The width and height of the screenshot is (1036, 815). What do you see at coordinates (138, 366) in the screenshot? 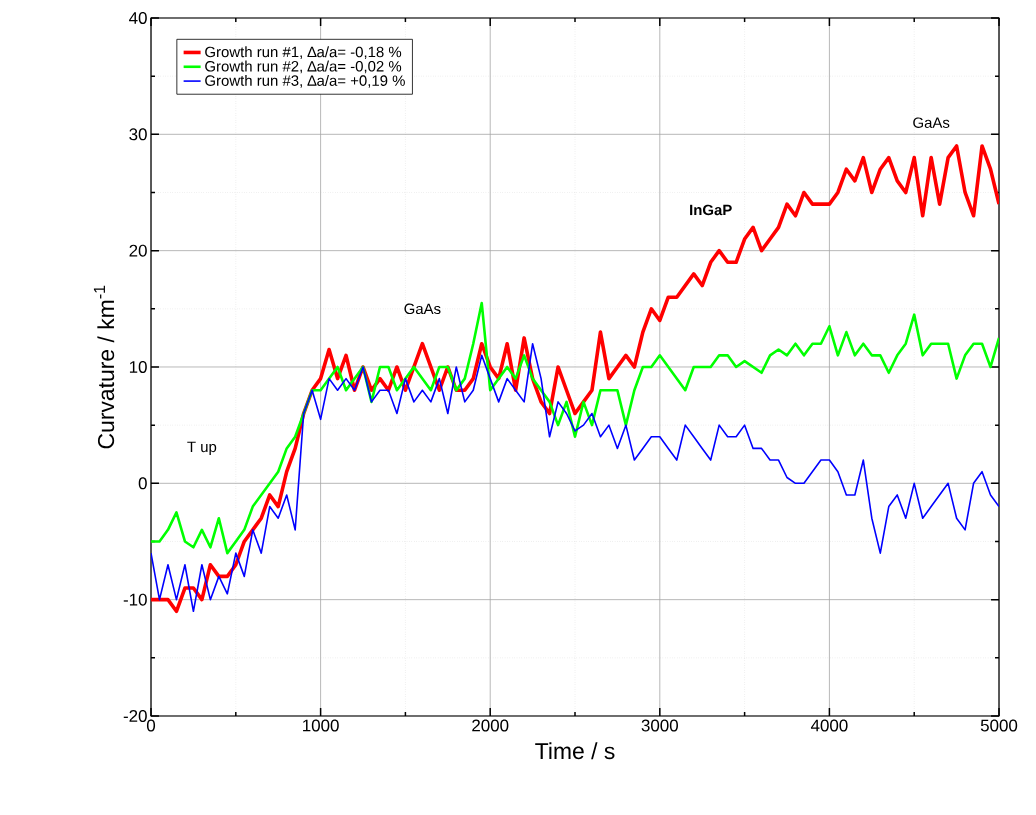
I see `y-tick-label: 10` at bounding box center [138, 366].